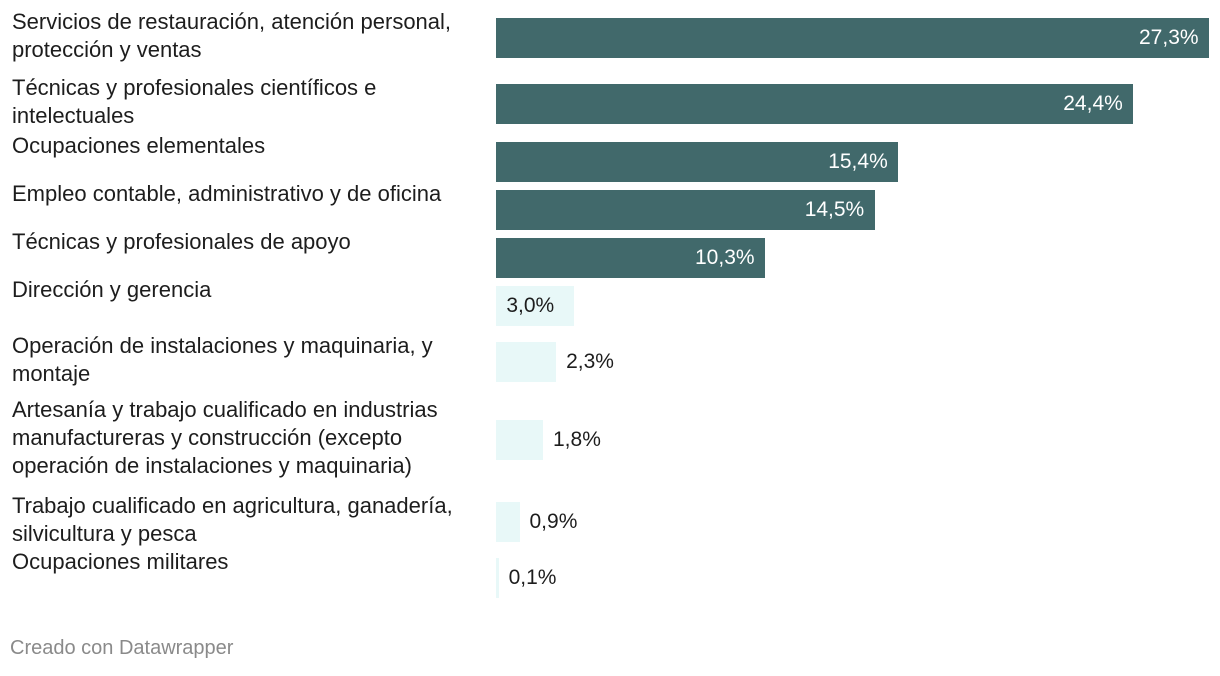 The width and height of the screenshot is (1220, 676). I want to click on value-label: 24,4%, so click(1093, 103).